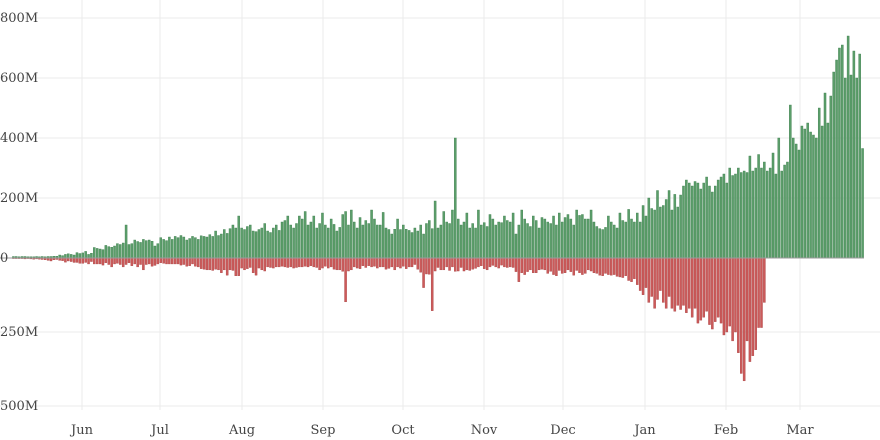 The width and height of the screenshot is (880, 440). I want to click on y-tick-label: 200M, so click(19, 198).